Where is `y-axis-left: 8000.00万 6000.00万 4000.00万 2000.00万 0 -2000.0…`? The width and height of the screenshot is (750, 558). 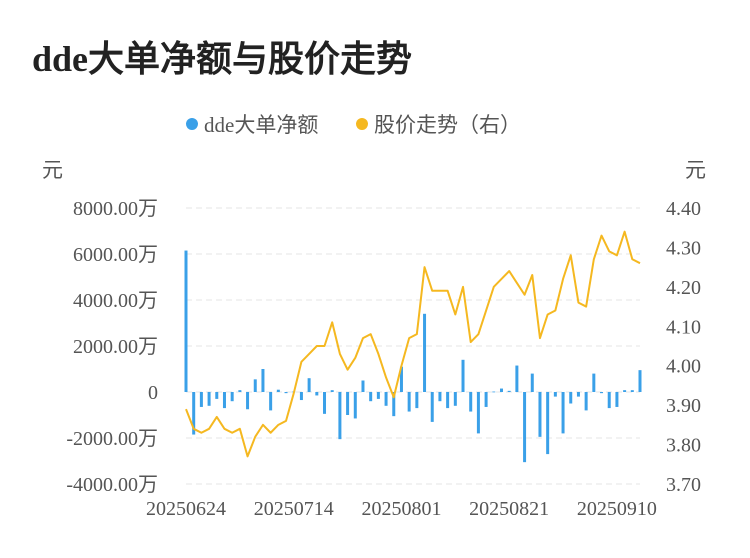 y-axis-left: 8000.00万 6000.00万 4000.00万 2000.00万 0 -2000.0… is located at coordinates (112, 347).